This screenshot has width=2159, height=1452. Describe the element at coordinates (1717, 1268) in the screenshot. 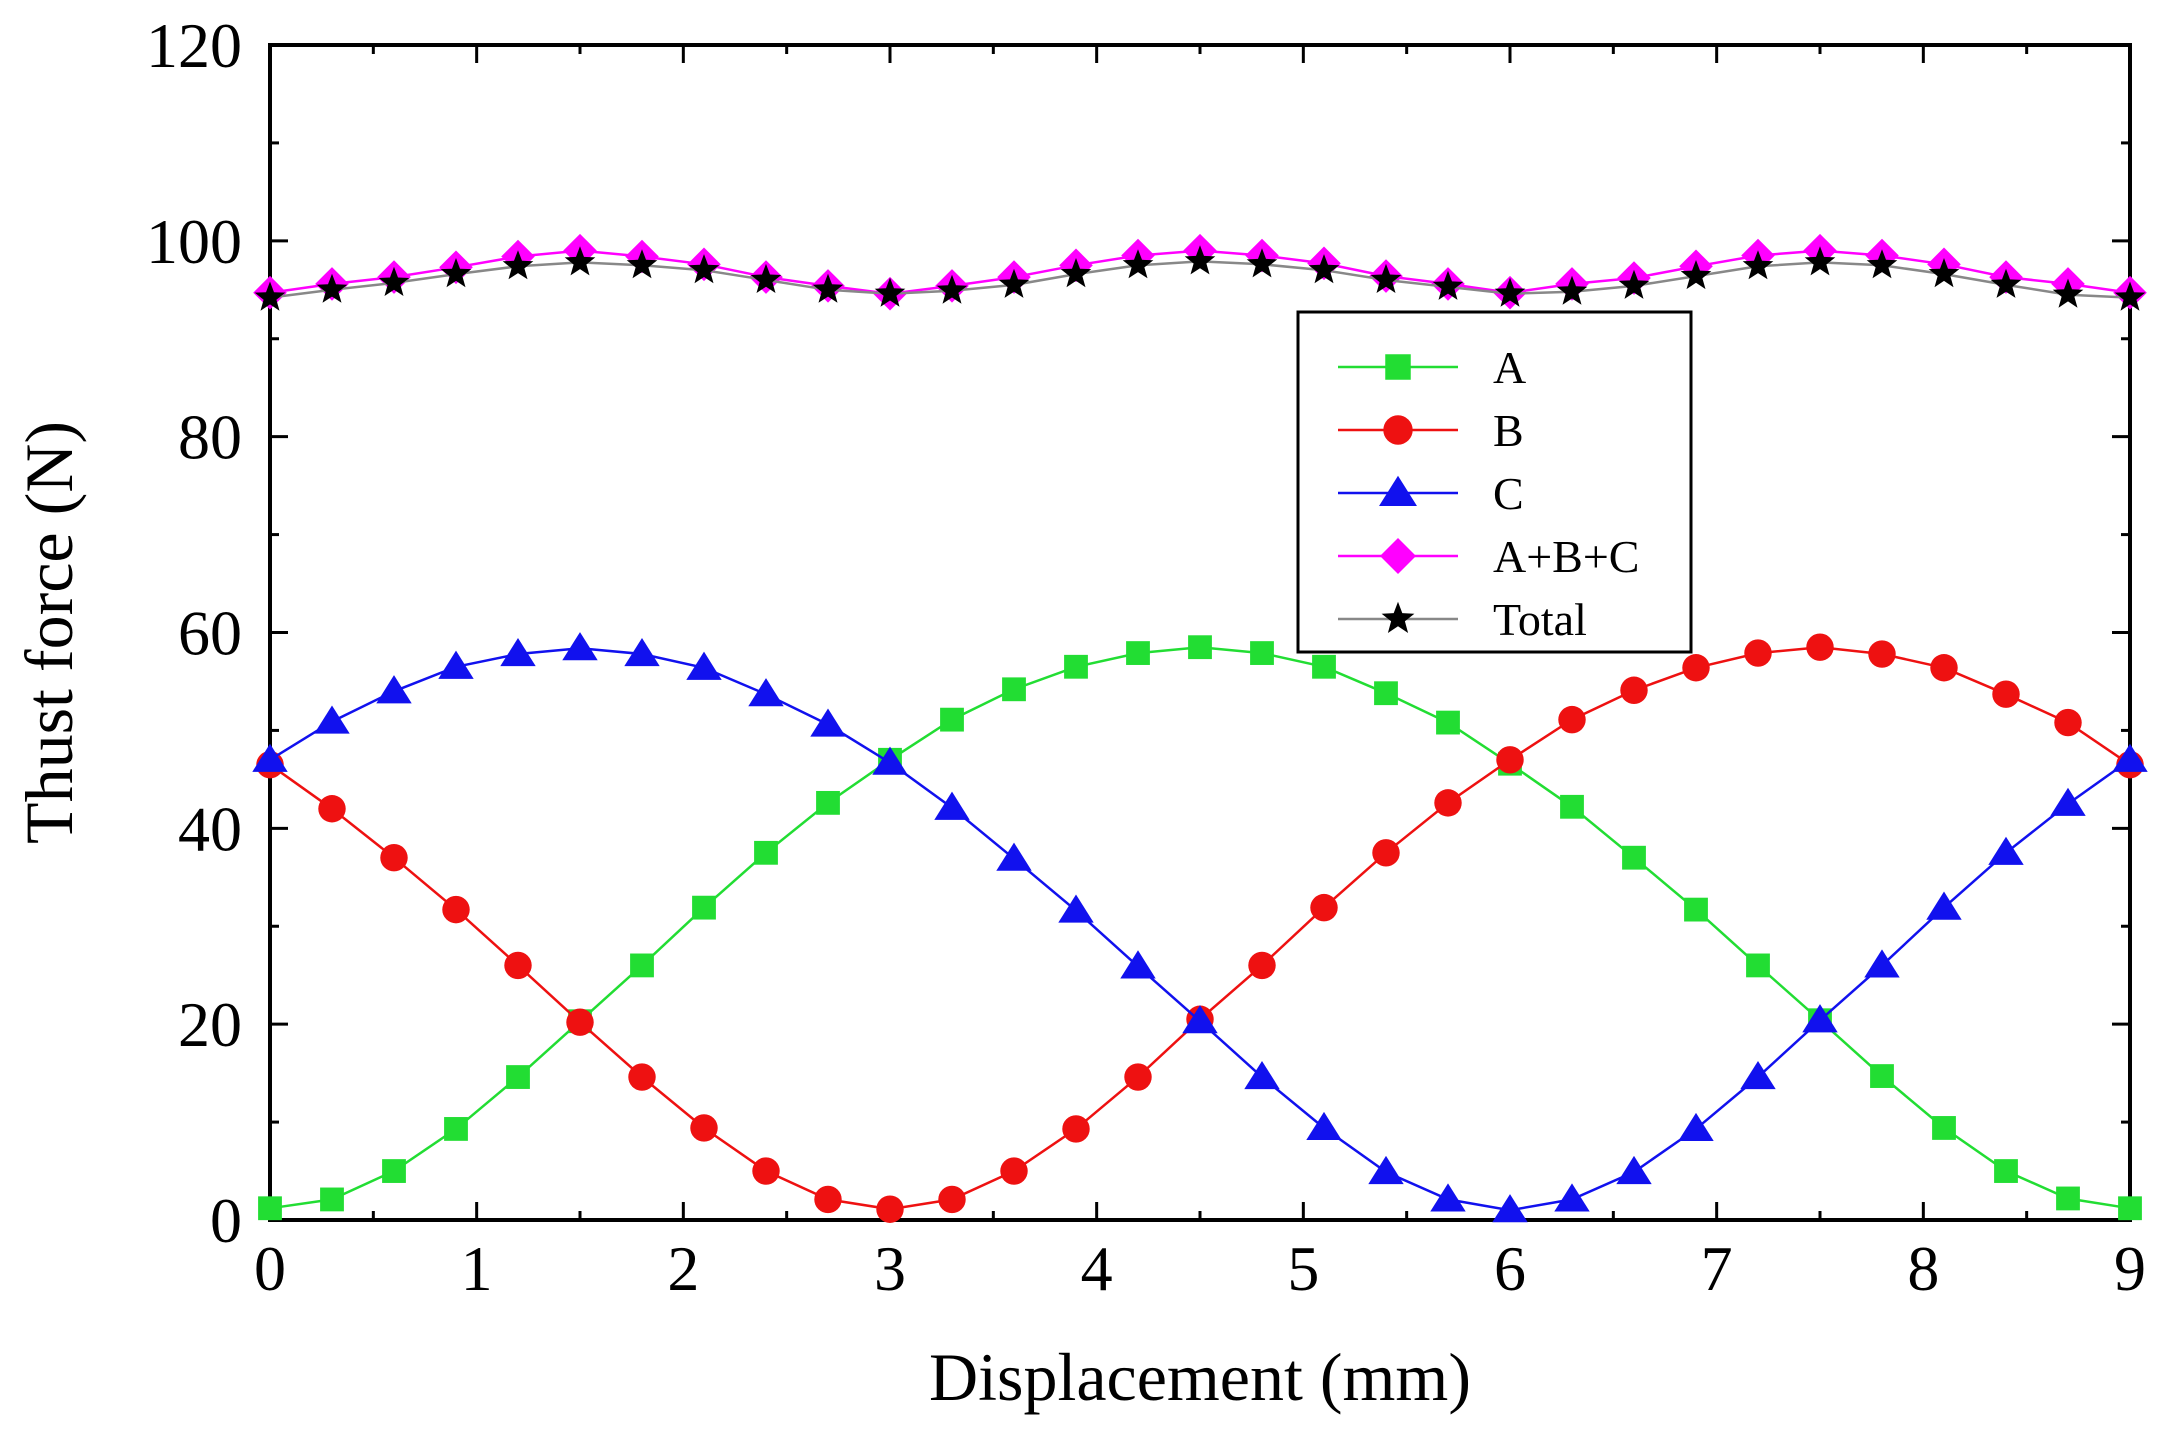

I see `x-tick-label: 7` at that location.